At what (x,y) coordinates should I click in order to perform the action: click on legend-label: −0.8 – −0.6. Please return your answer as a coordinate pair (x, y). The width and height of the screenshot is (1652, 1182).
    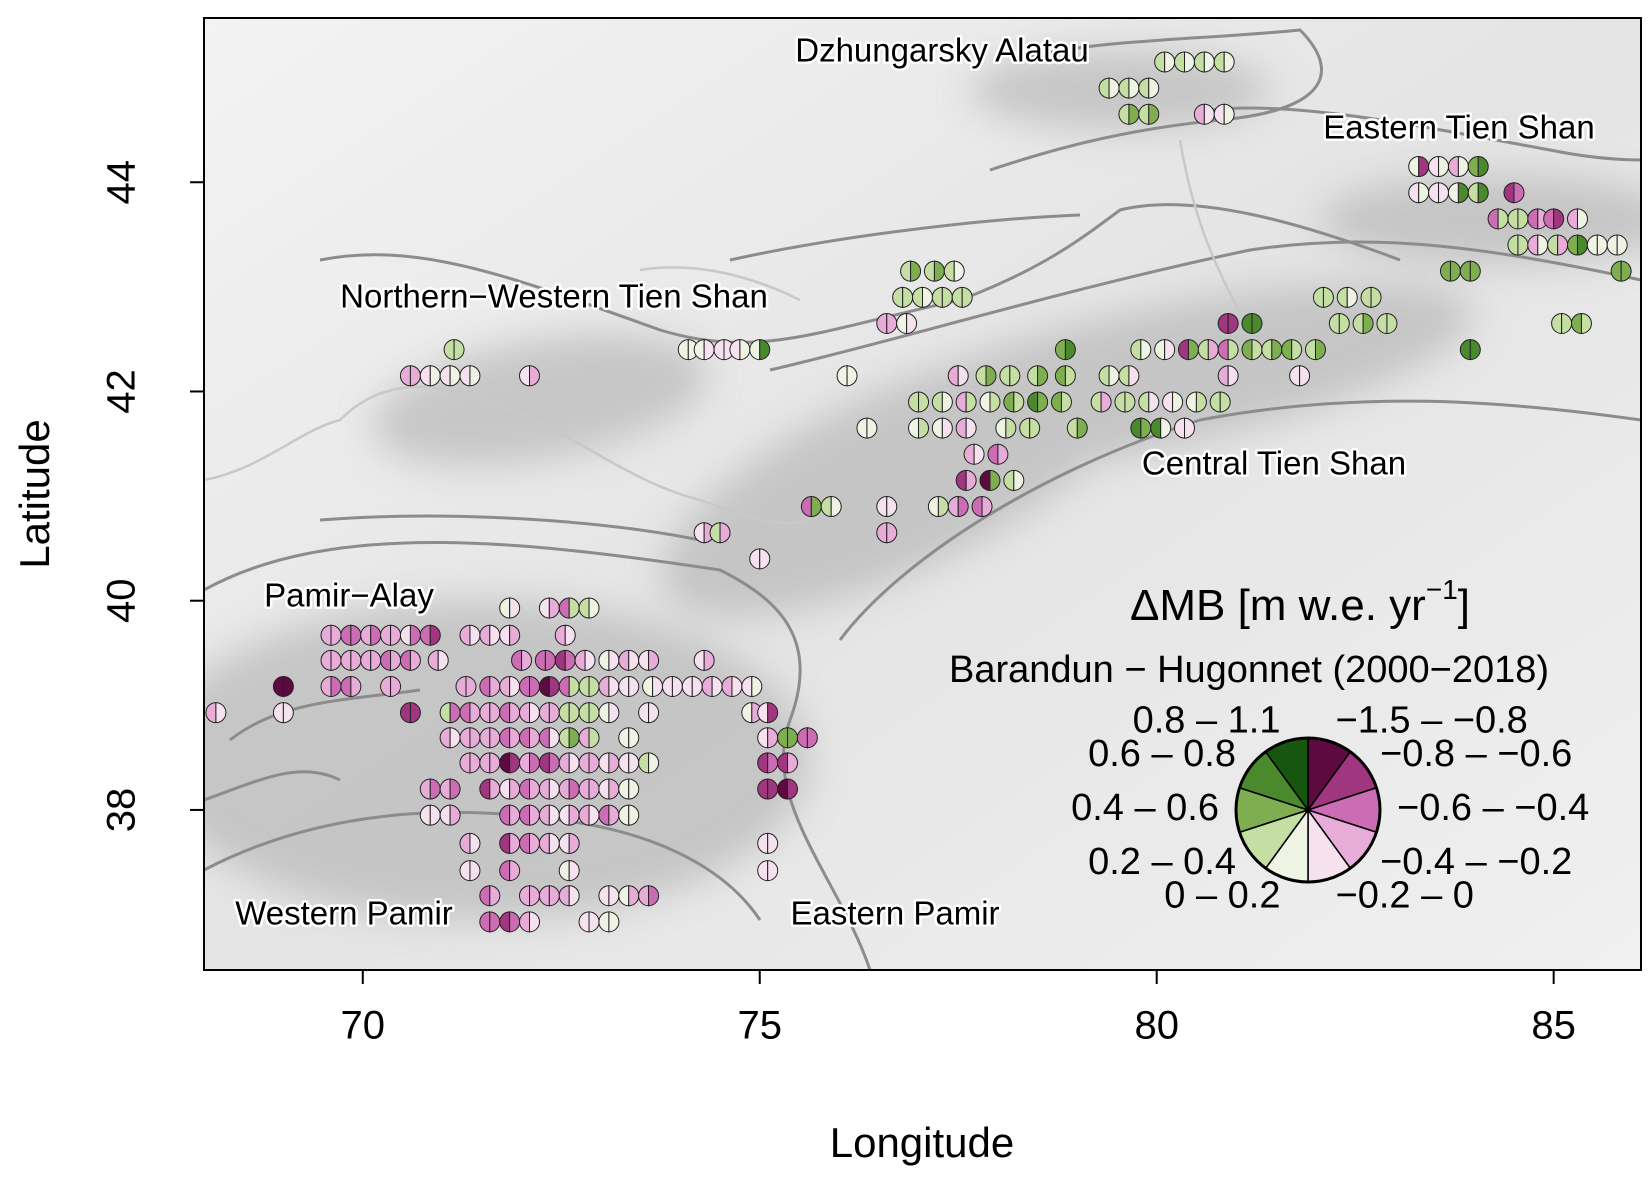
    Looking at the image, I should click on (1476, 754).